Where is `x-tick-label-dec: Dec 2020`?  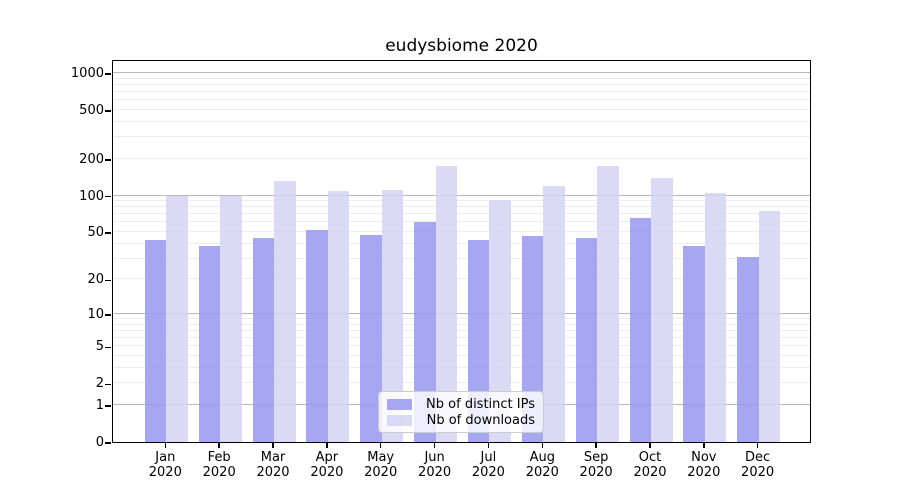
x-tick-label-dec: Dec 2020 is located at coordinates (758, 465).